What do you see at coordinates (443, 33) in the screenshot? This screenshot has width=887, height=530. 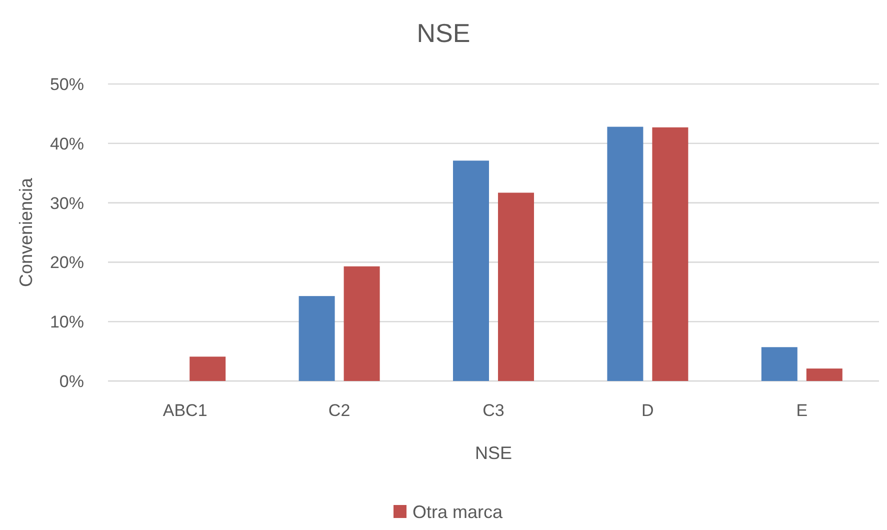 I see `chart-title: NSE` at bounding box center [443, 33].